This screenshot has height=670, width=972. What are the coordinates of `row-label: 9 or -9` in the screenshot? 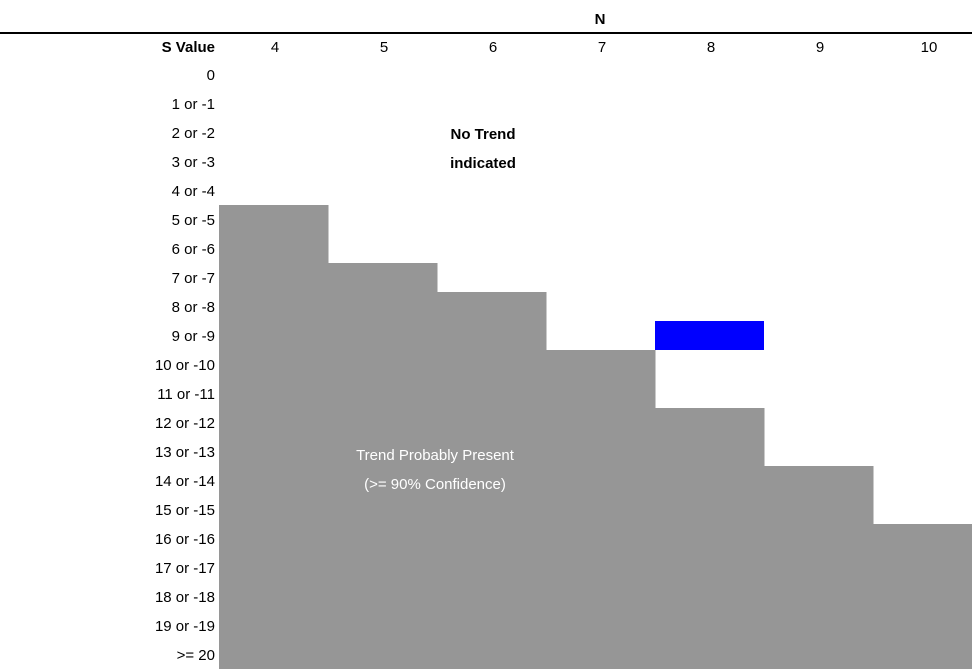 It's located at (193, 336).